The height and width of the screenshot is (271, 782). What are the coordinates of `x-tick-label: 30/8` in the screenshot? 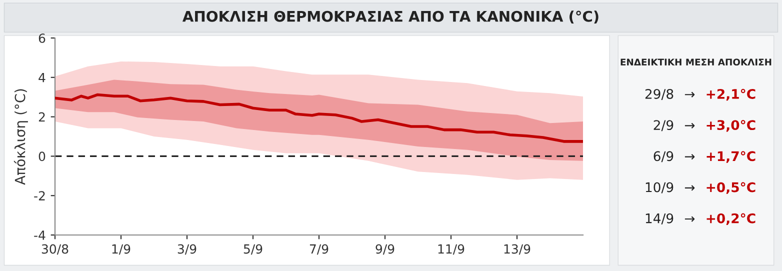 It's located at (55, 249).